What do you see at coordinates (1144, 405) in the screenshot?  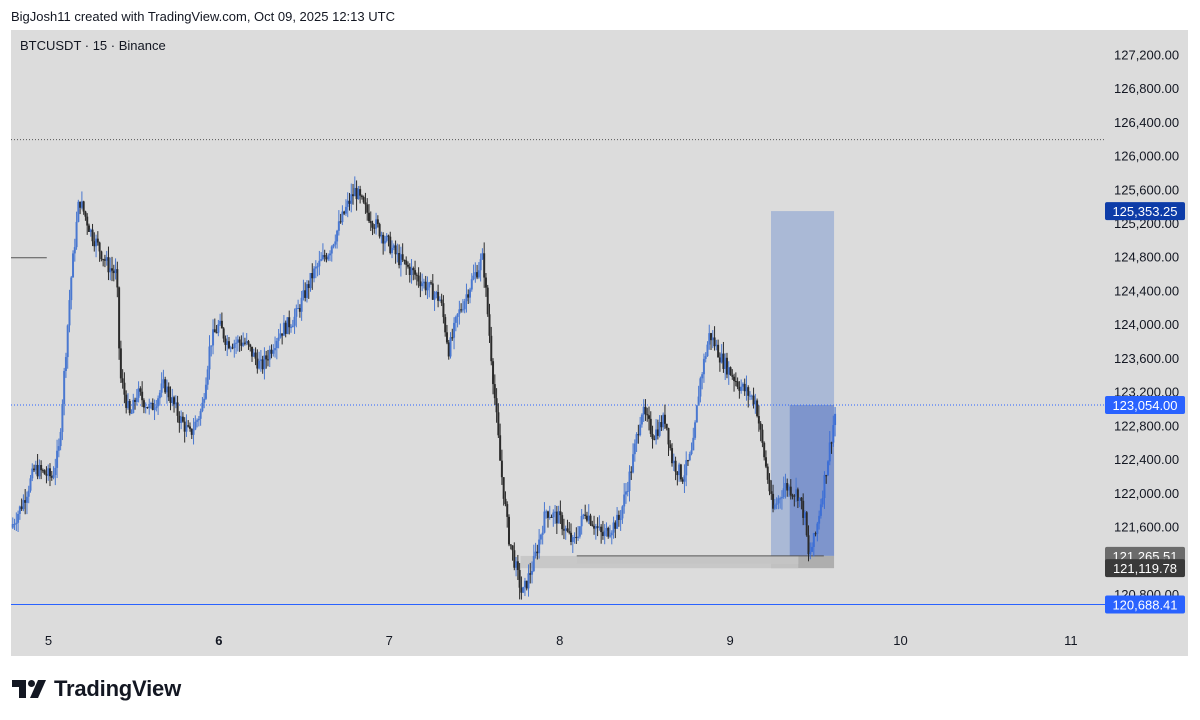 I see `price-label-text: 123,054.00` at bounding box center [1144, 405].